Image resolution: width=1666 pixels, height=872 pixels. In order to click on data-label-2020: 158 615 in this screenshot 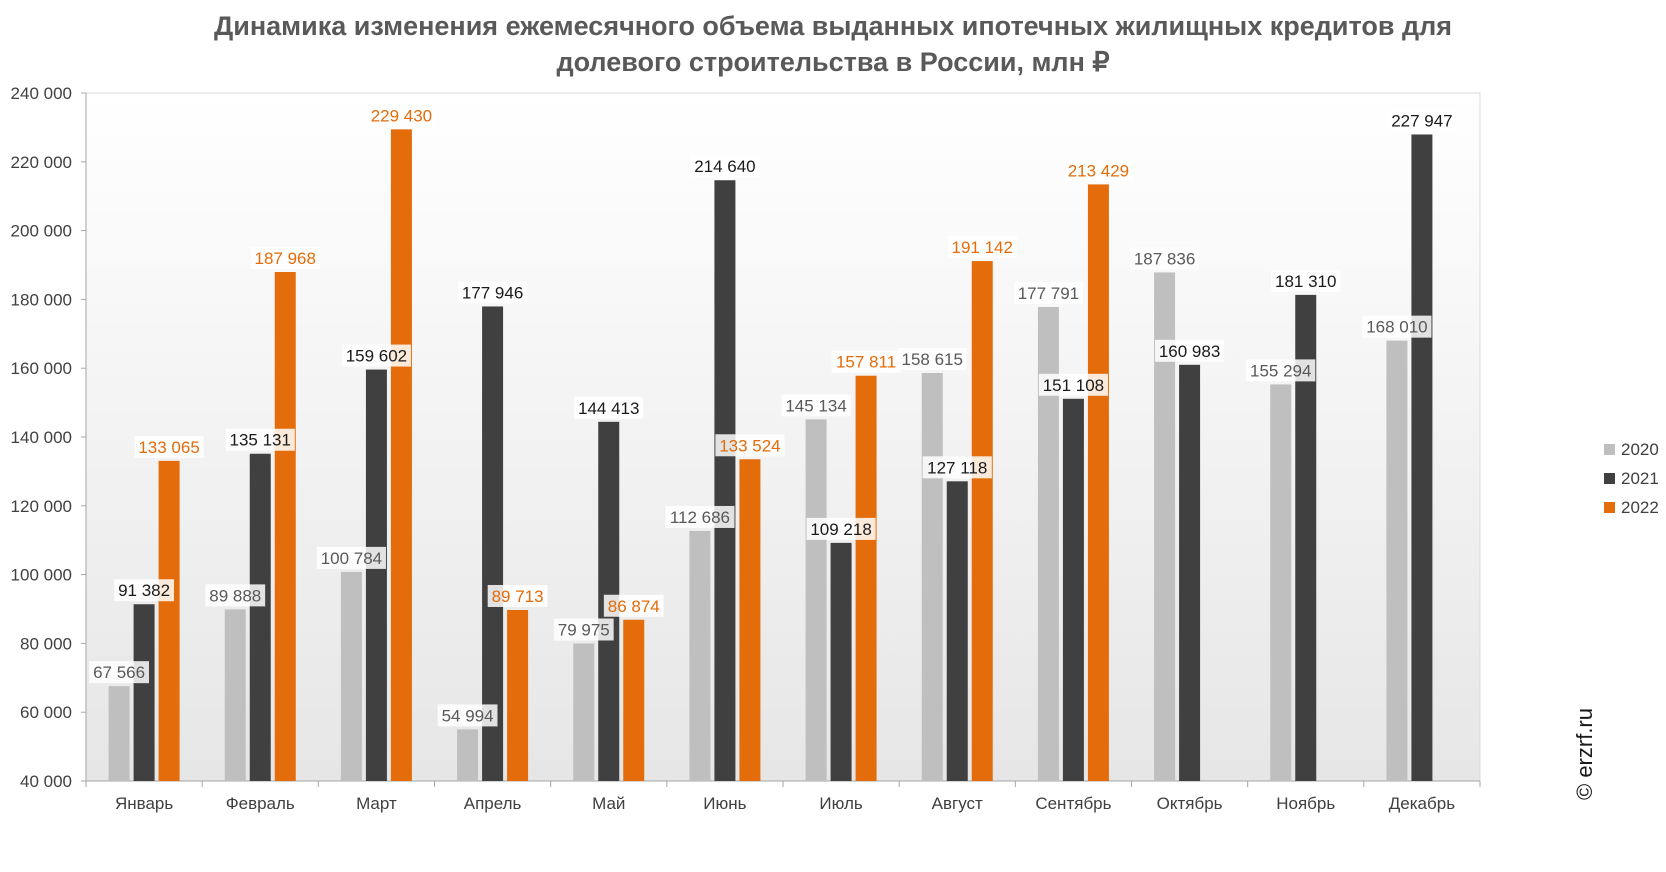, I will do `click(932, 359)`.